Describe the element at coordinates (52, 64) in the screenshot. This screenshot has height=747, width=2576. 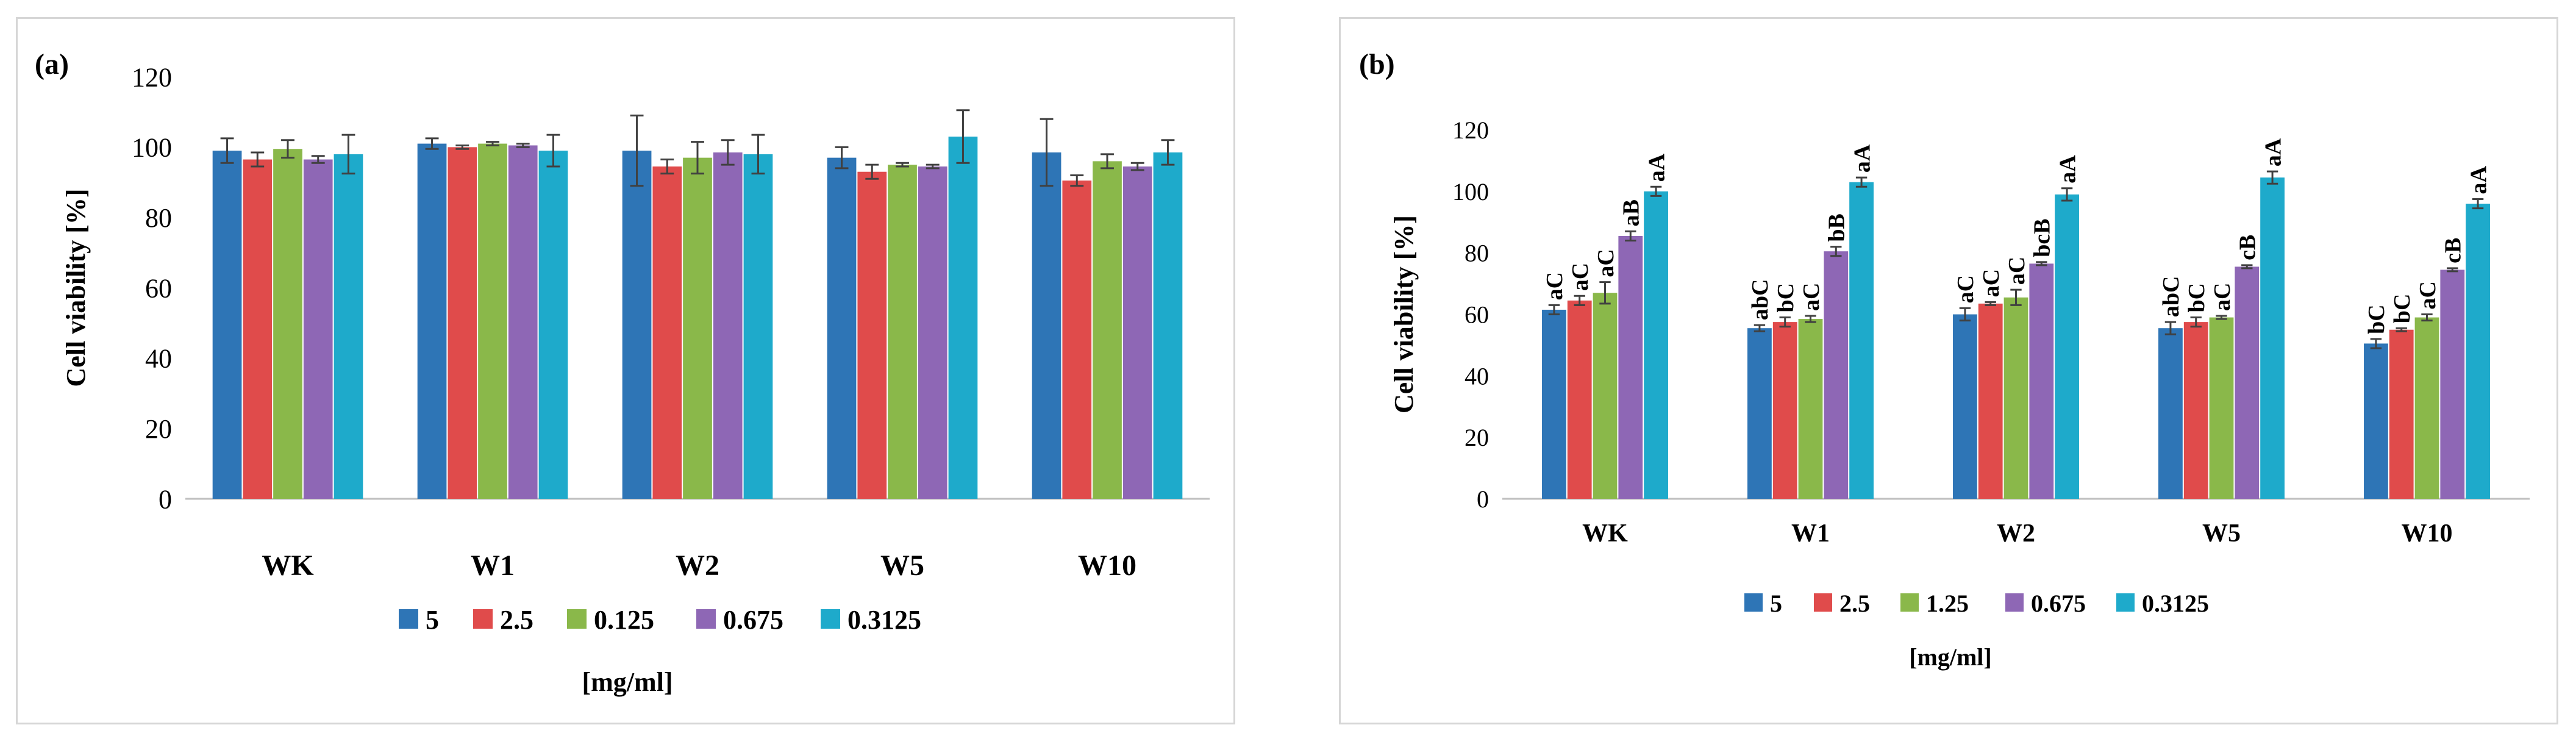
I see `panel-label: (a)` at that location.